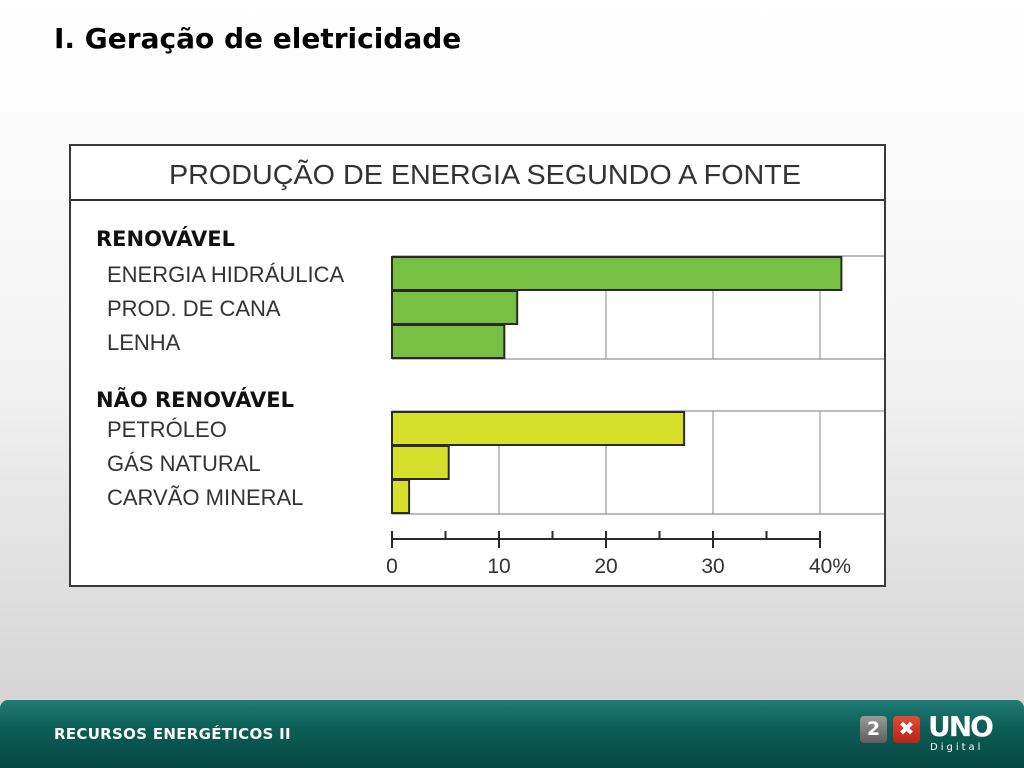 This screenshot has width=1024, height=768. What do you see at coordinates (961, 726) in the screenshot?
I see `logo-brand-text: UNO` at bounding box center [961, 726].